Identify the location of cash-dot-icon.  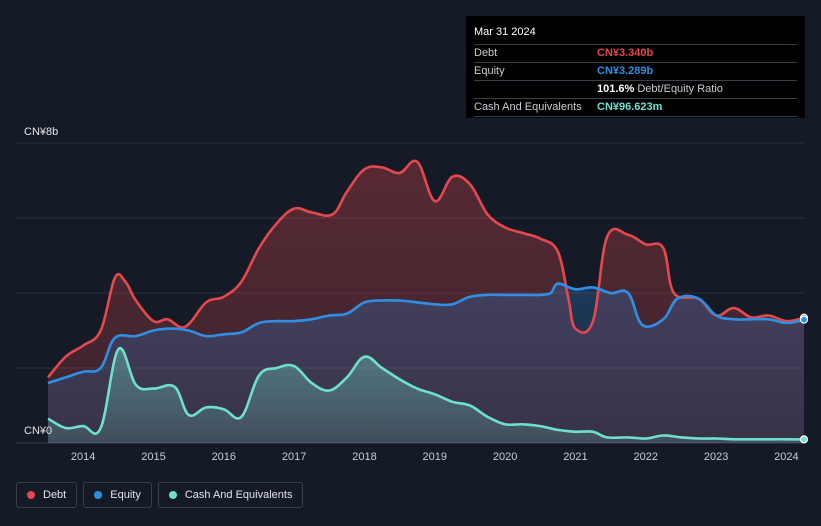
(172, 495).